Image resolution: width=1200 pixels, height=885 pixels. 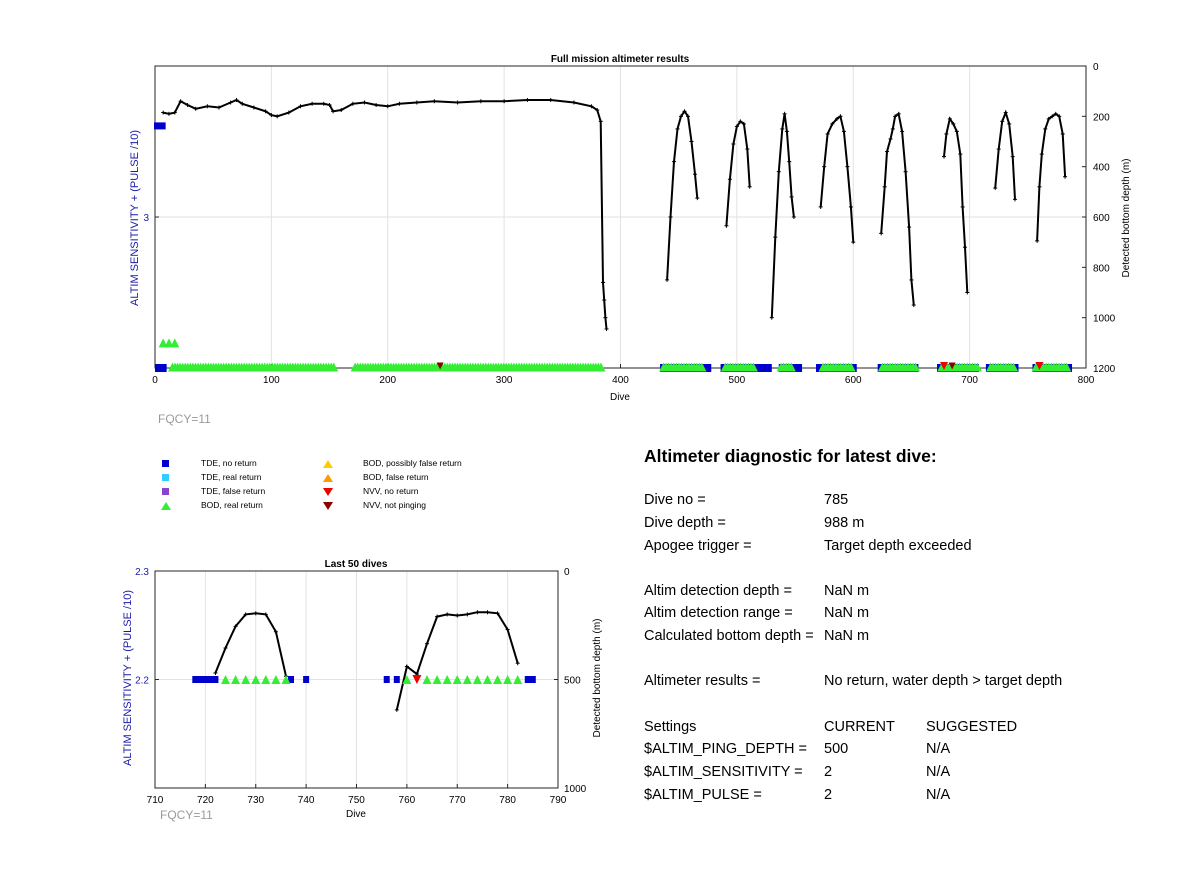 I want to click on x-tick-label: 740, so click(x=306, y=800).